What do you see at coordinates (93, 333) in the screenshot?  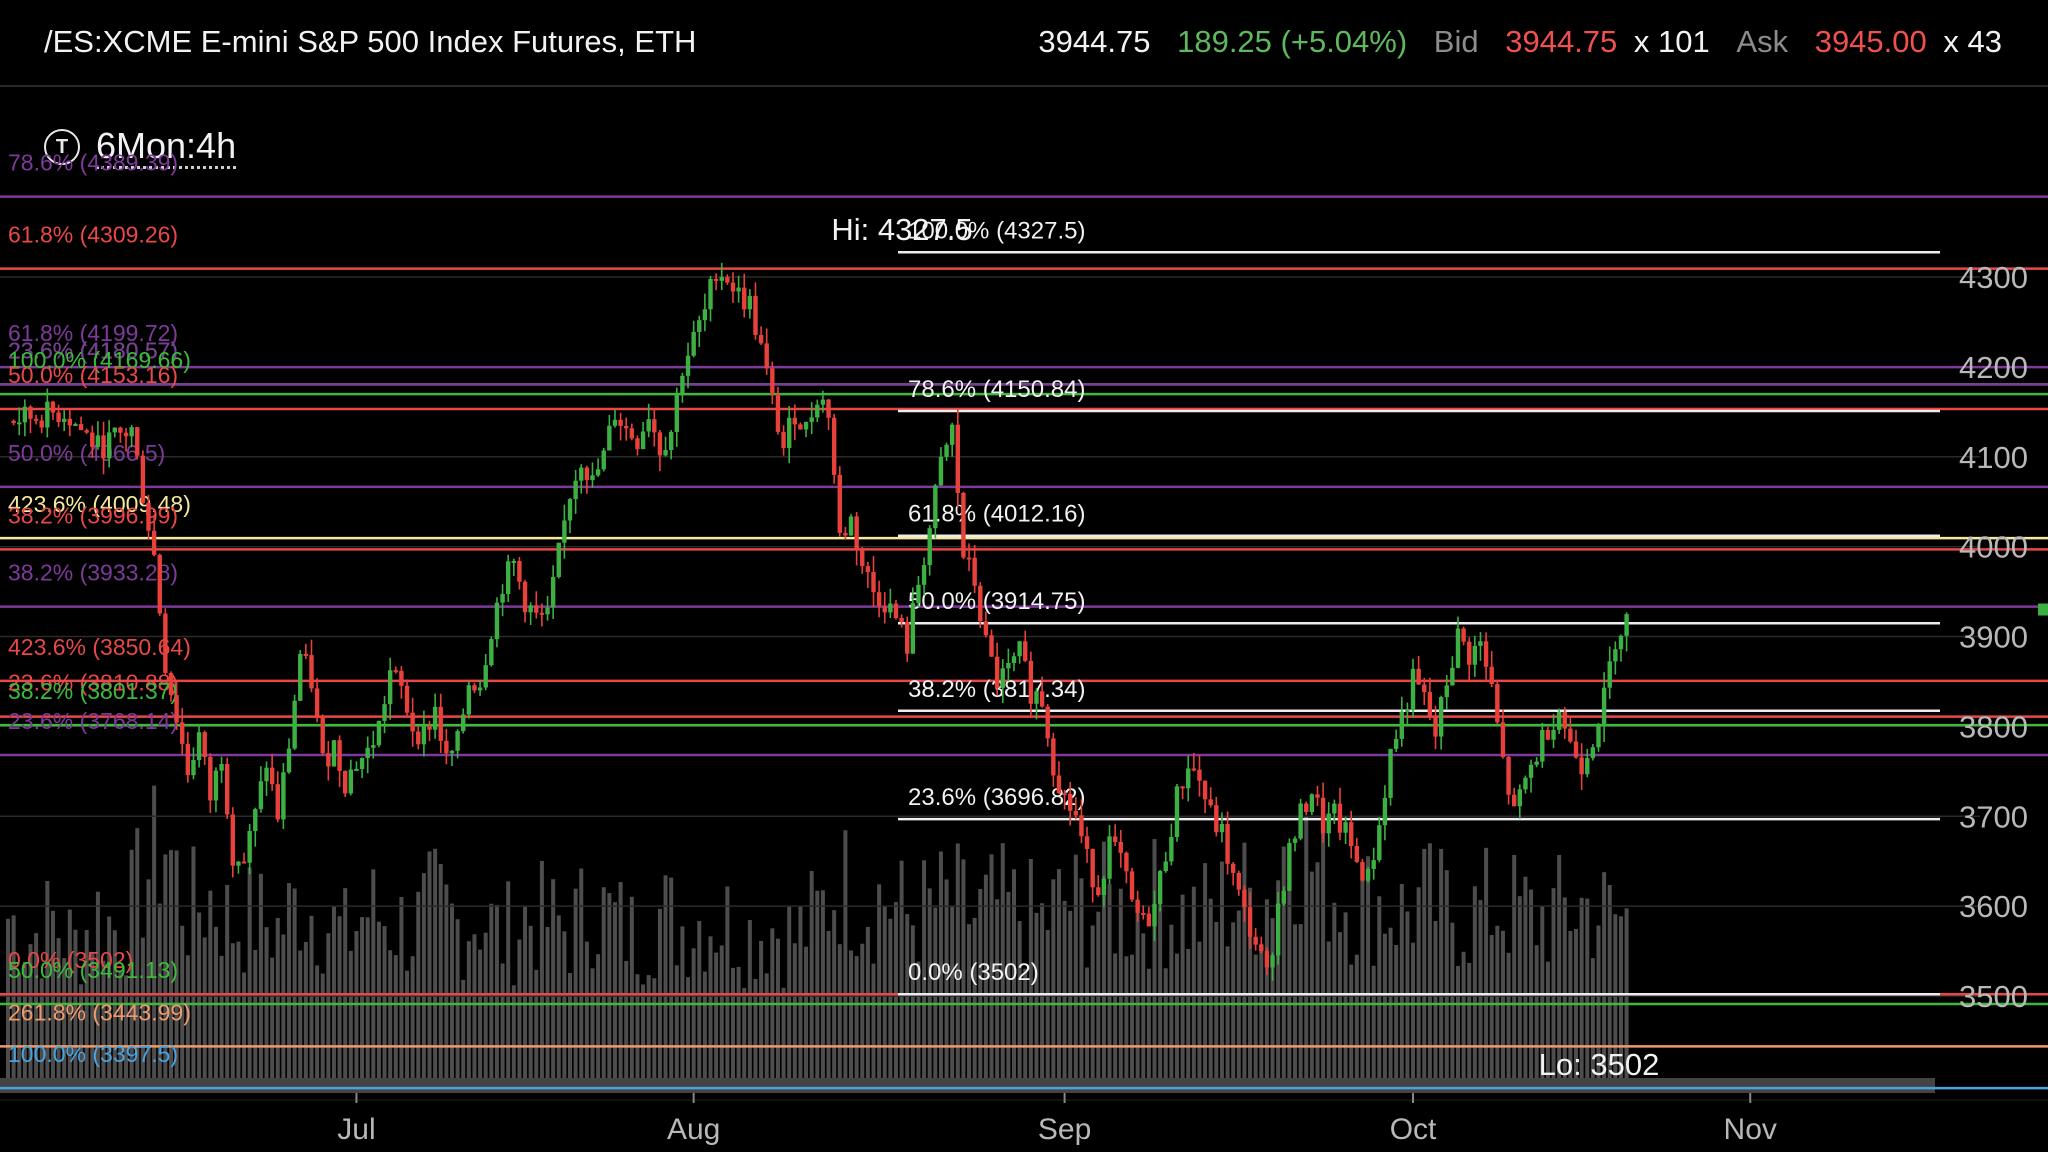 I see `fib-label-left: 61.8% (4199.72)` at bounding box center [93, 333].